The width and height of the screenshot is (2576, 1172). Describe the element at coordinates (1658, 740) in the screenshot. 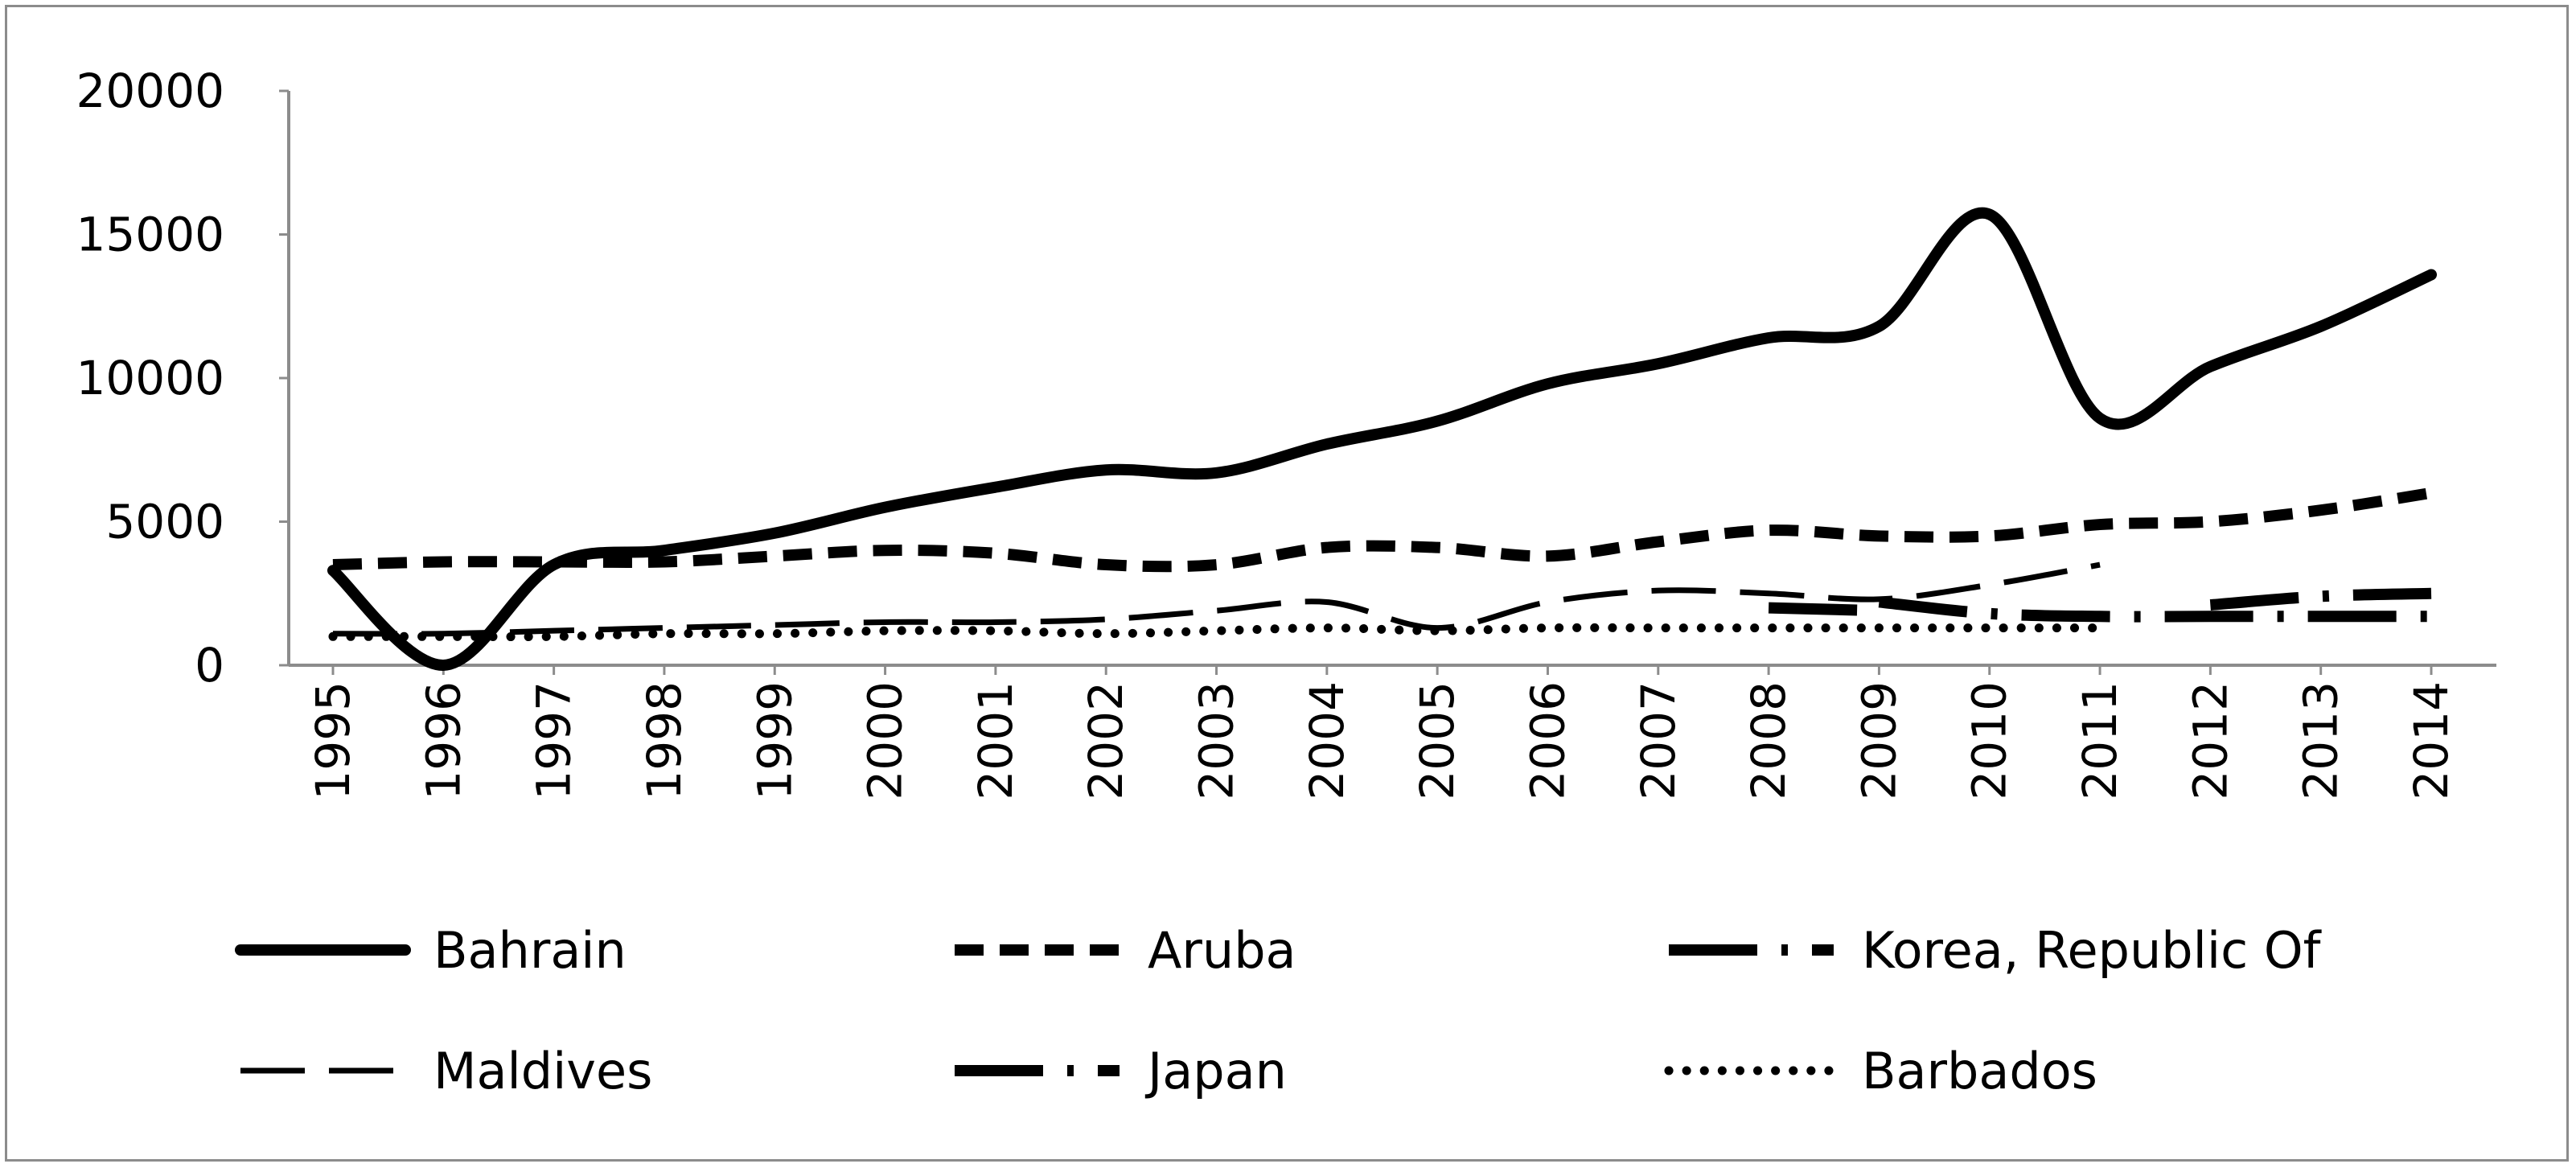

I see `x-tick-label: 2007` at that location.